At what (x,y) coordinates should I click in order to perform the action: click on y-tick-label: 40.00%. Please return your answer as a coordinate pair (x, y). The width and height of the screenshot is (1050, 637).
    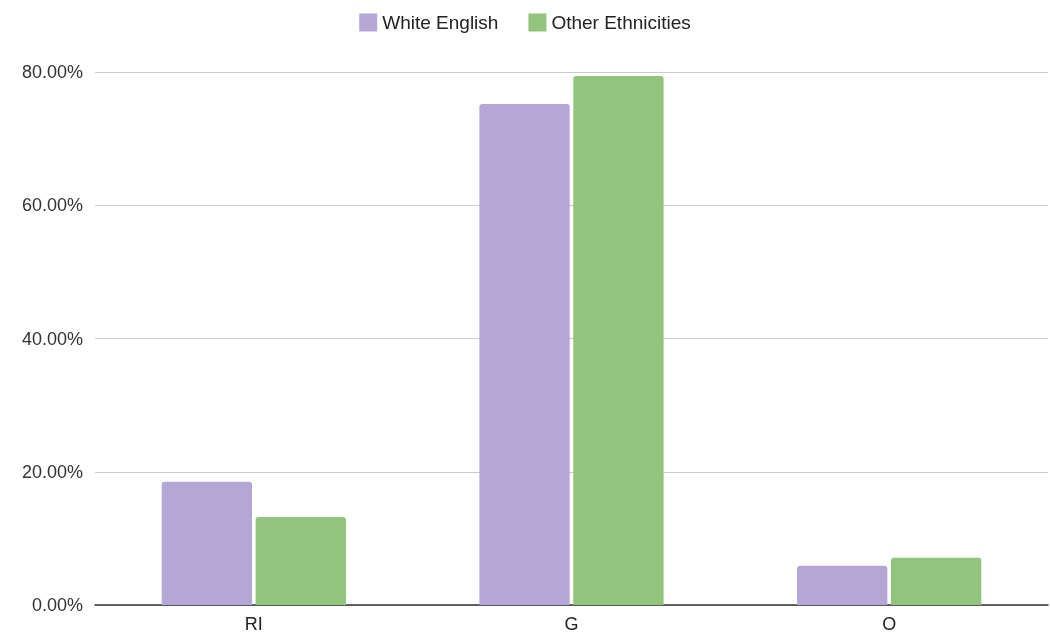
    Looking at the image, I should click on (52, 338).